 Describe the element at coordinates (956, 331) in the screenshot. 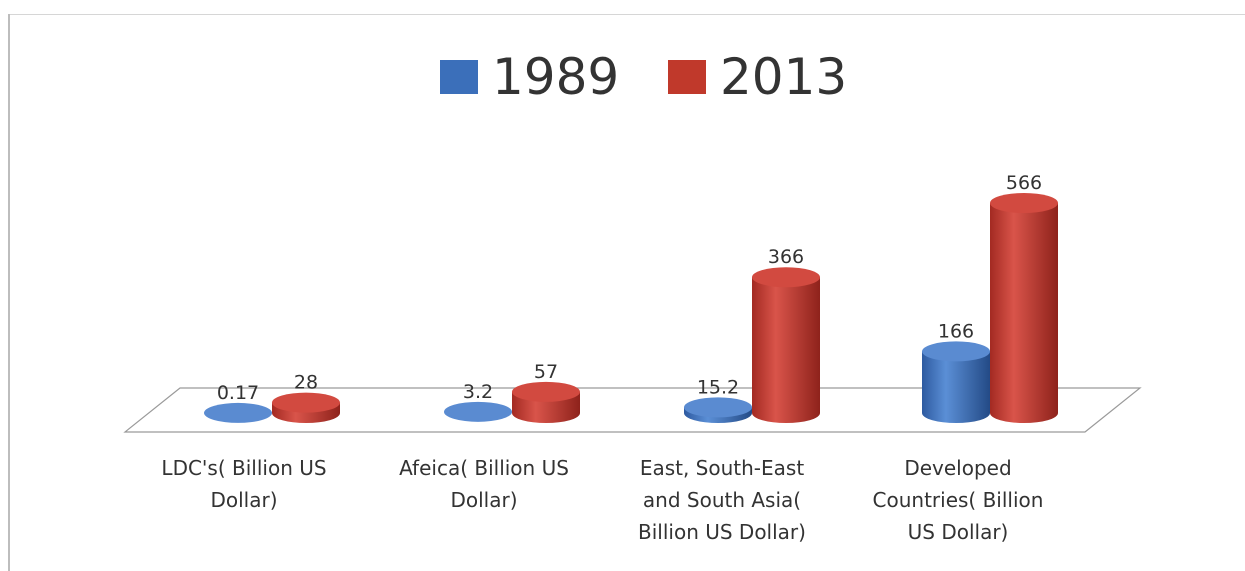

I see `value-label-1989-3: 166` at that location.